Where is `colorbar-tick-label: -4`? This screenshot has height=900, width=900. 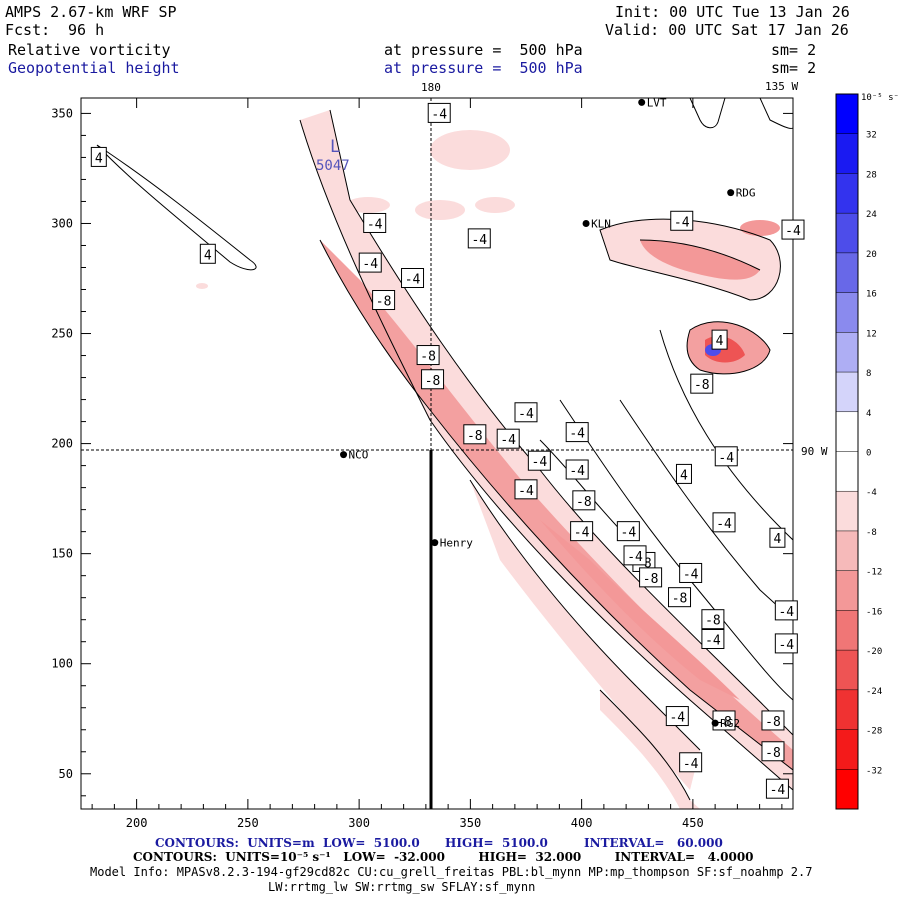 colorbar-tick-label: -4 is located at coordinates (871, 493).